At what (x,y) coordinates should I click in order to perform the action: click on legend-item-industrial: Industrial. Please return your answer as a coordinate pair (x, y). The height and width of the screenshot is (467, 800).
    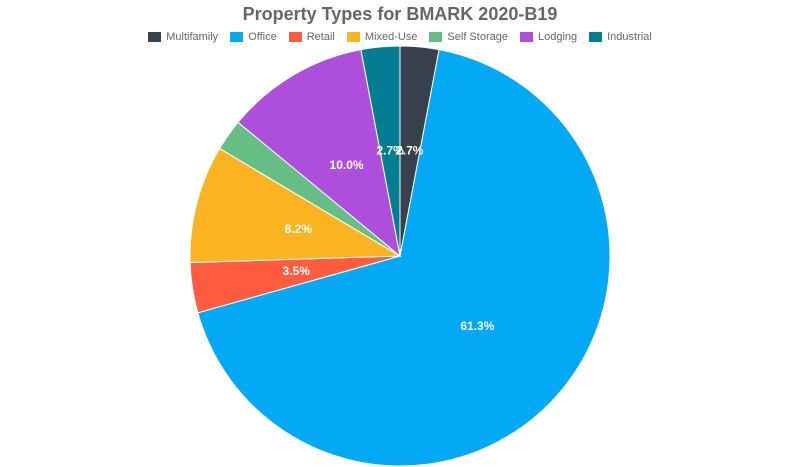
    Looking at the image, I should click on (620, 37).